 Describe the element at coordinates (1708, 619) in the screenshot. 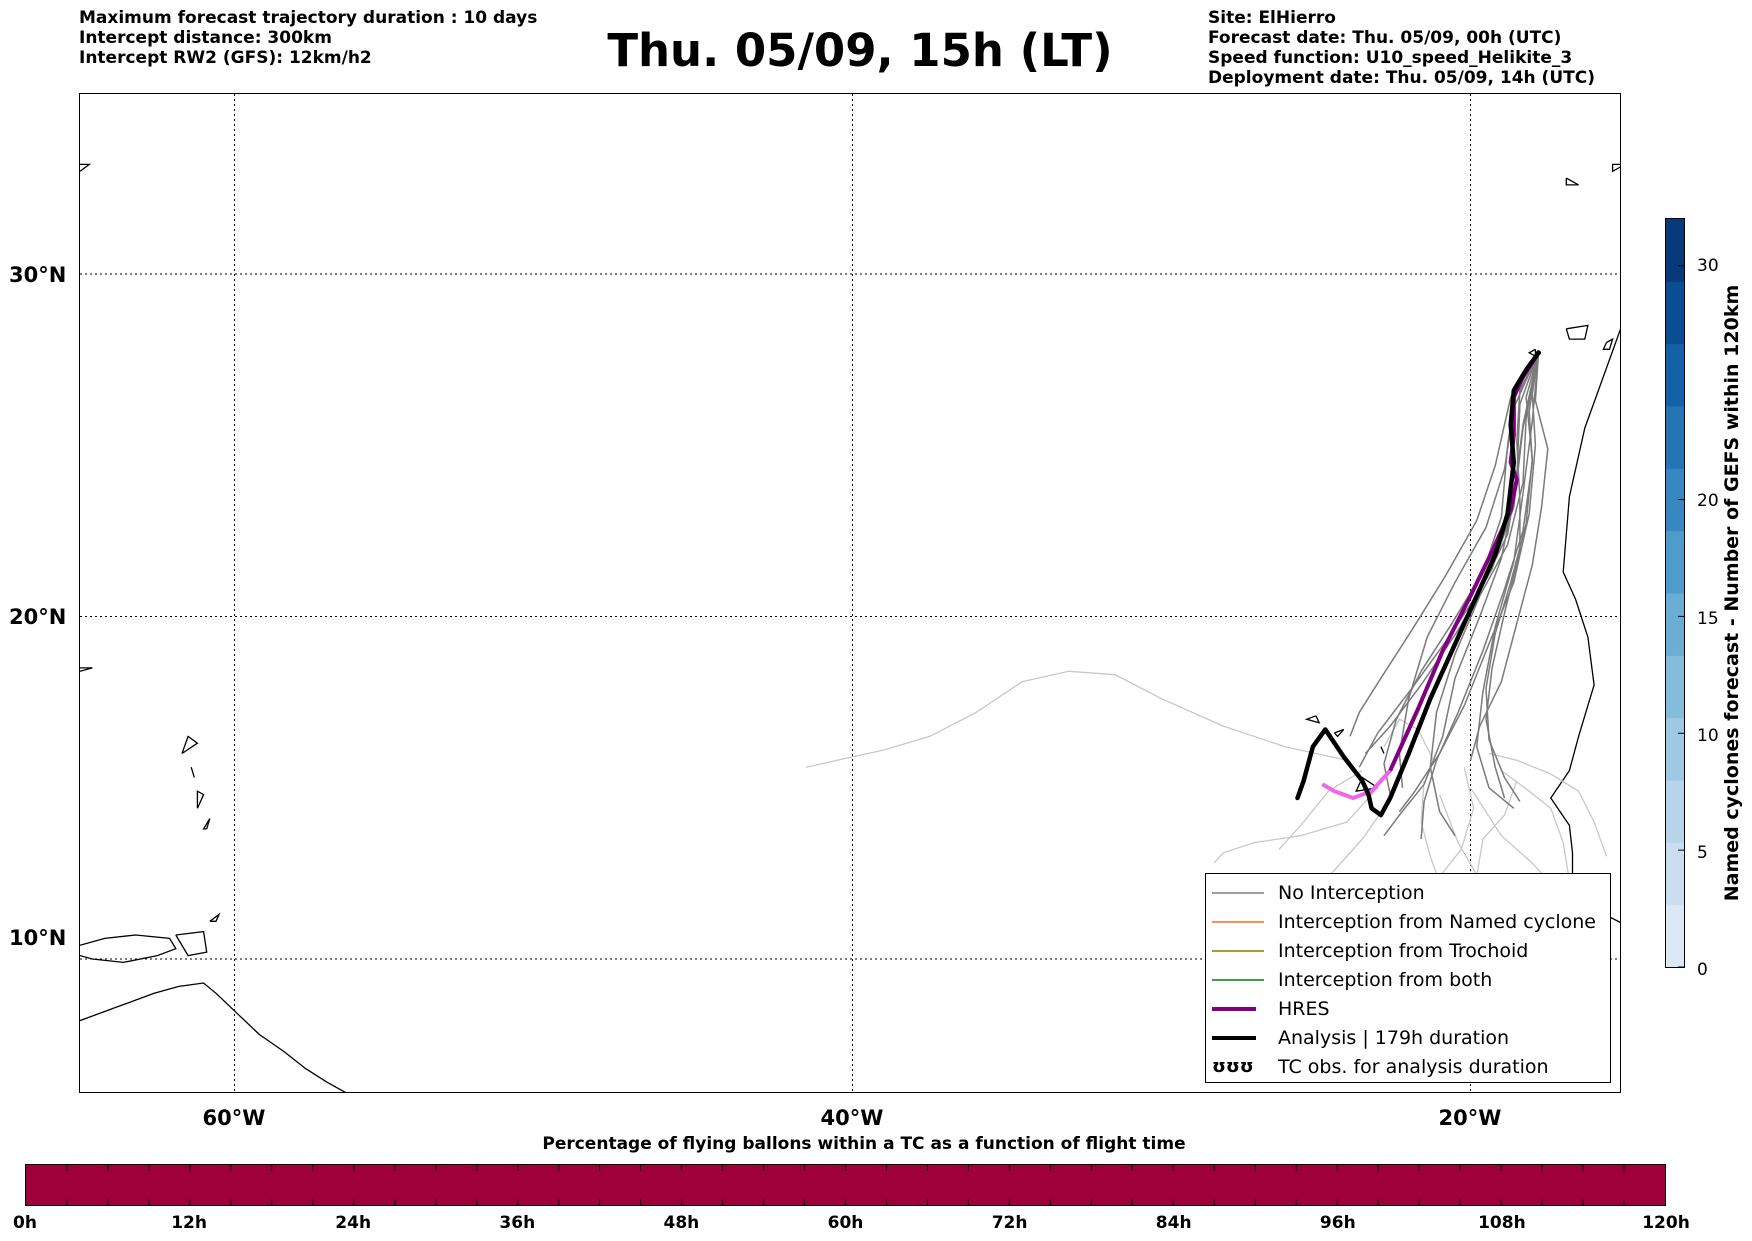

I see `cb-tick-label: 15` at that location.